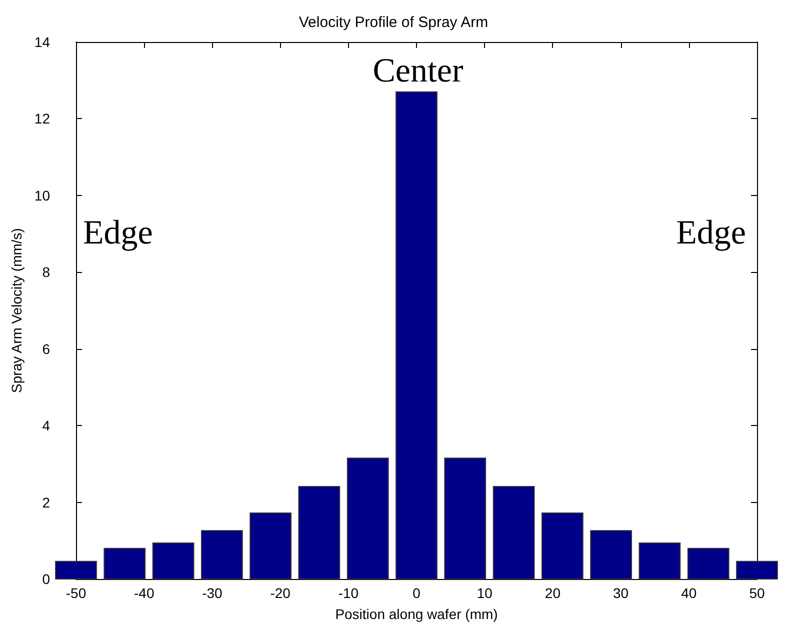  I want to click on x-tick-label: 10, so click(484, 593).